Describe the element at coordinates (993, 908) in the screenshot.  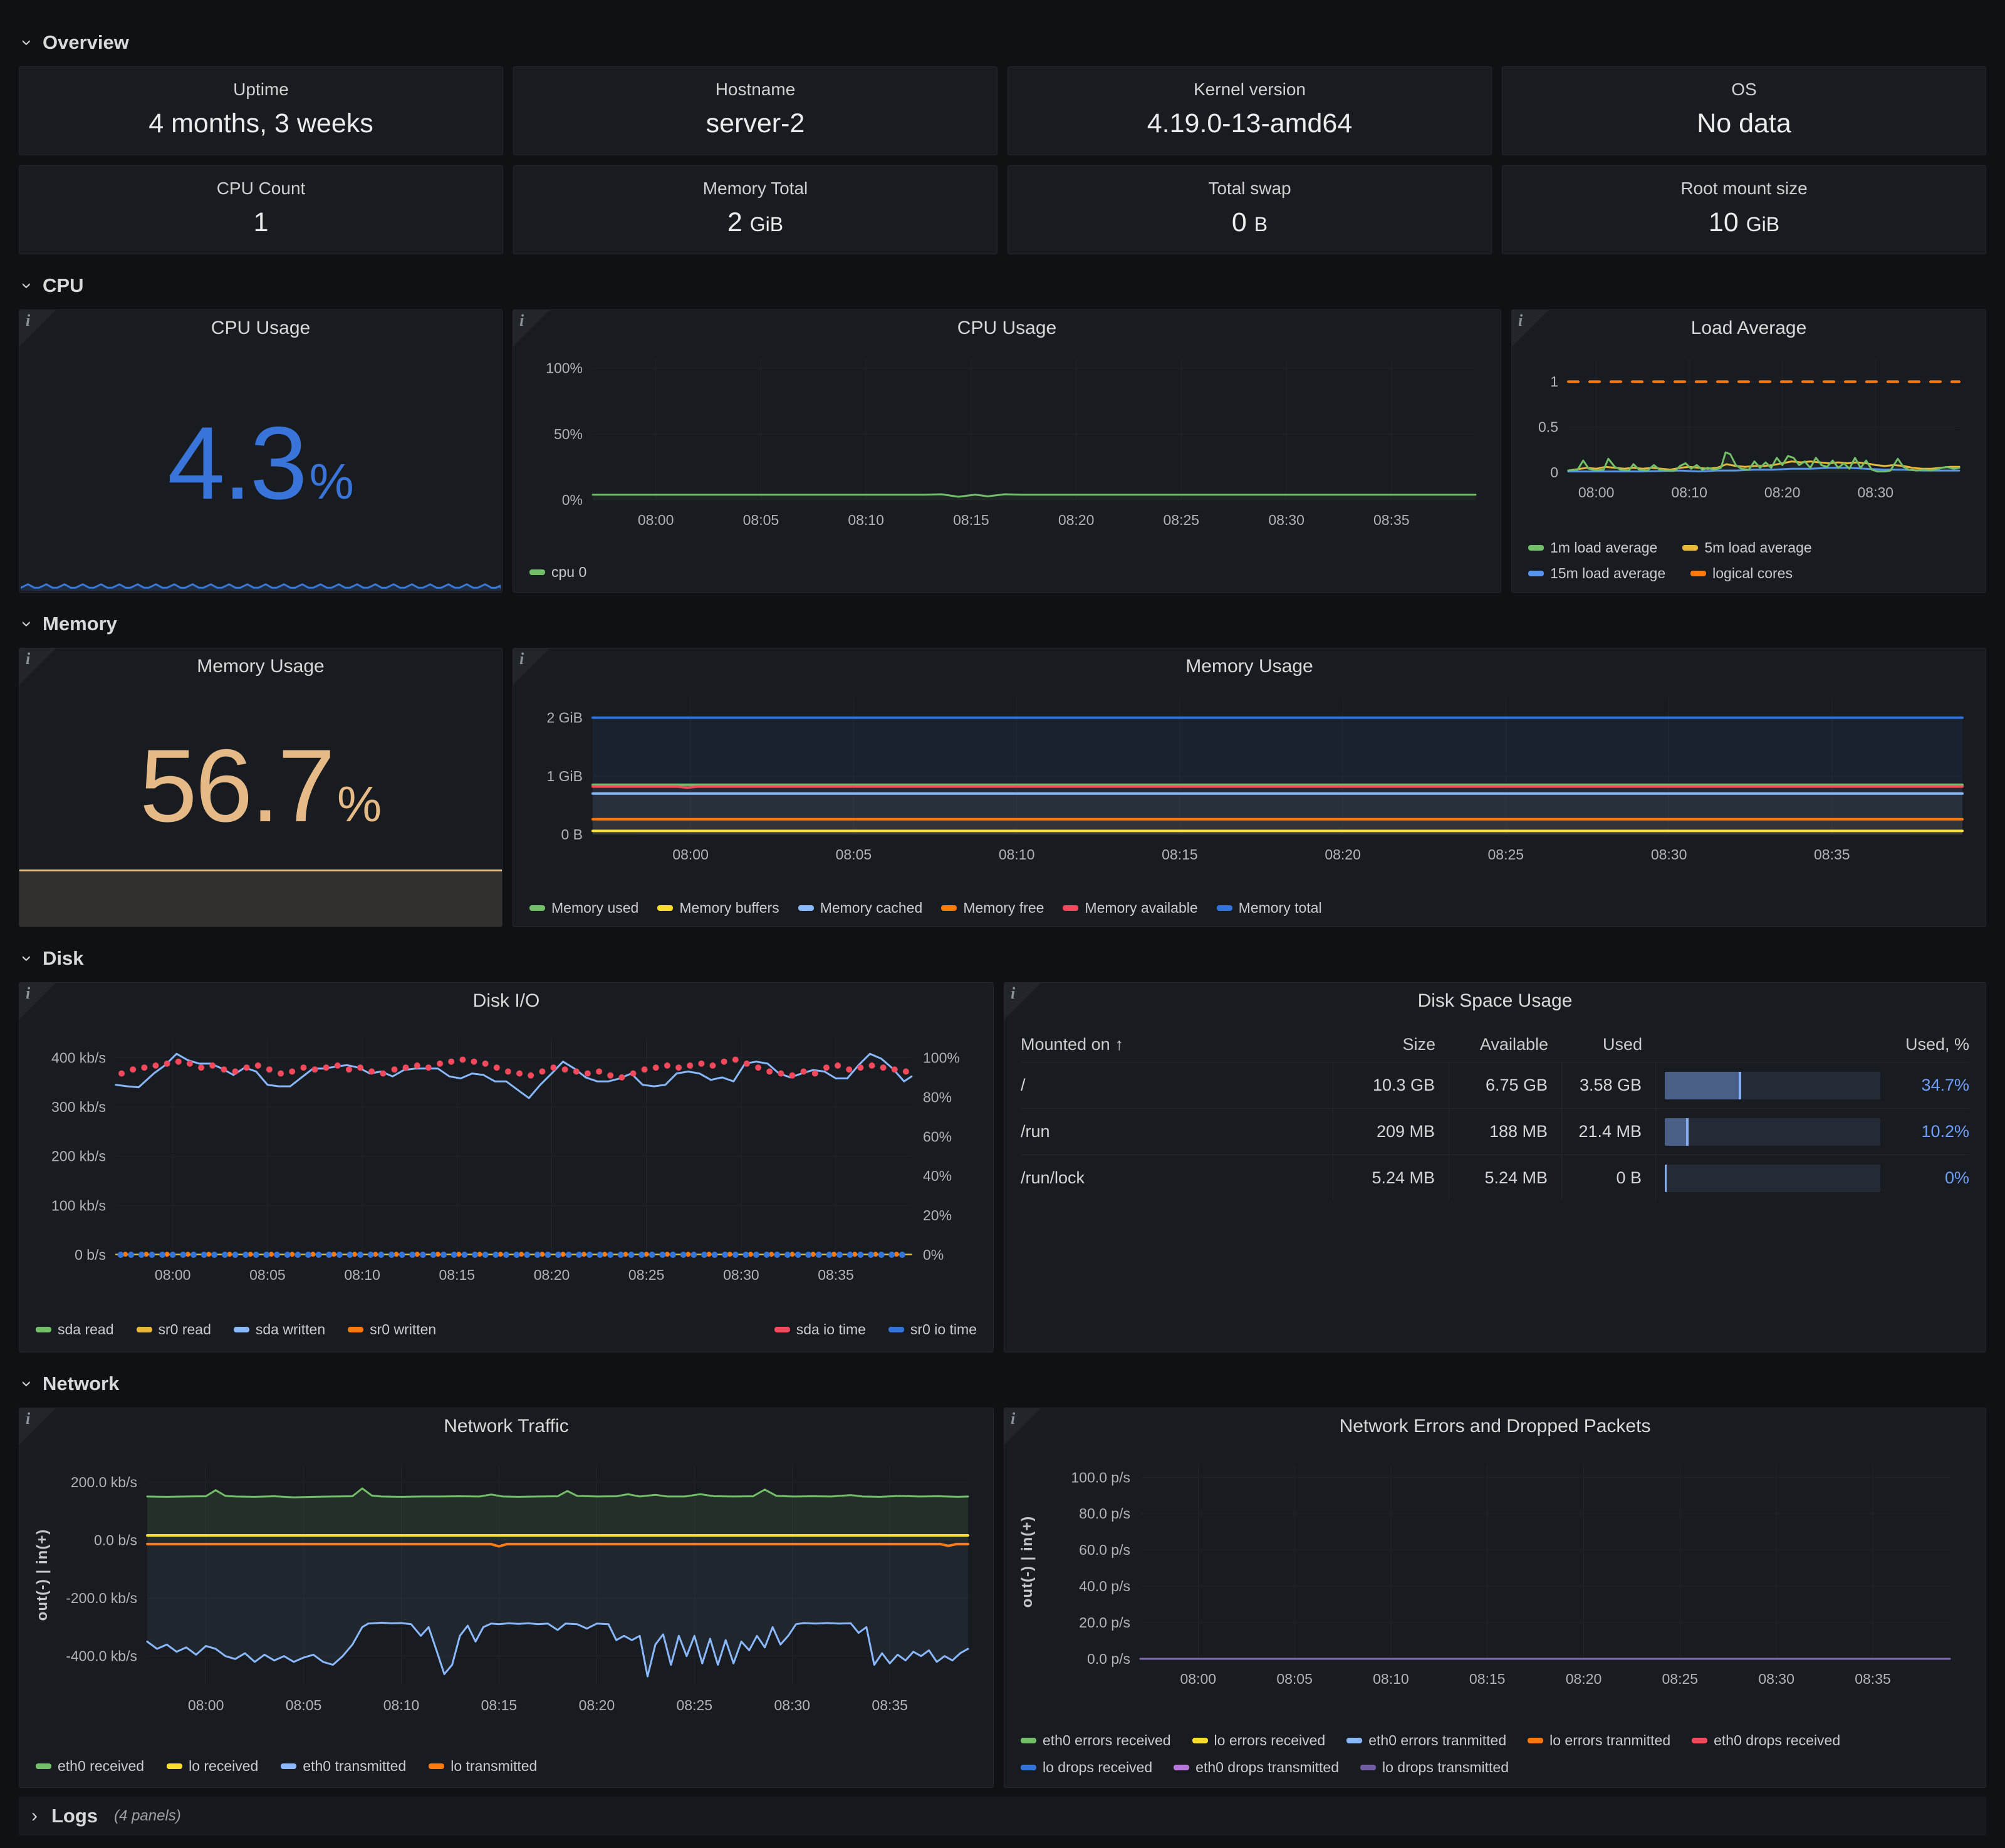
I see `legend-item: Memory free` at that location.